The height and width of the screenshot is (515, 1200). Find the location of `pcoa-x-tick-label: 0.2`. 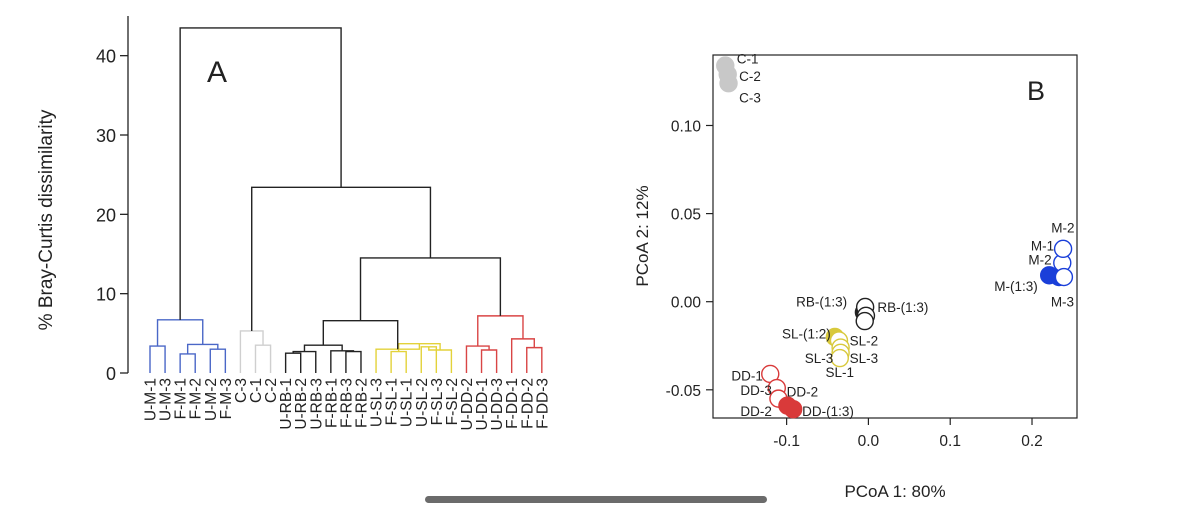

pcoa-x-tick-label: 0.2 is located at coordinates (1032, 441).